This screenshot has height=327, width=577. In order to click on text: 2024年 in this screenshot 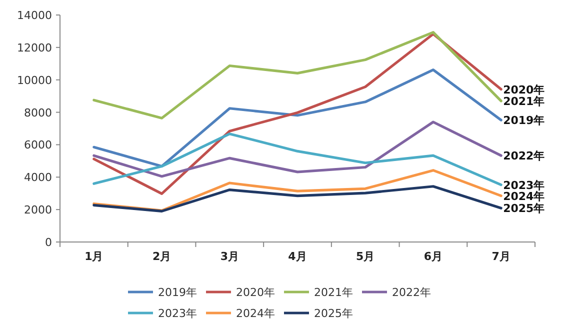, I will do `click(524, 196)`.